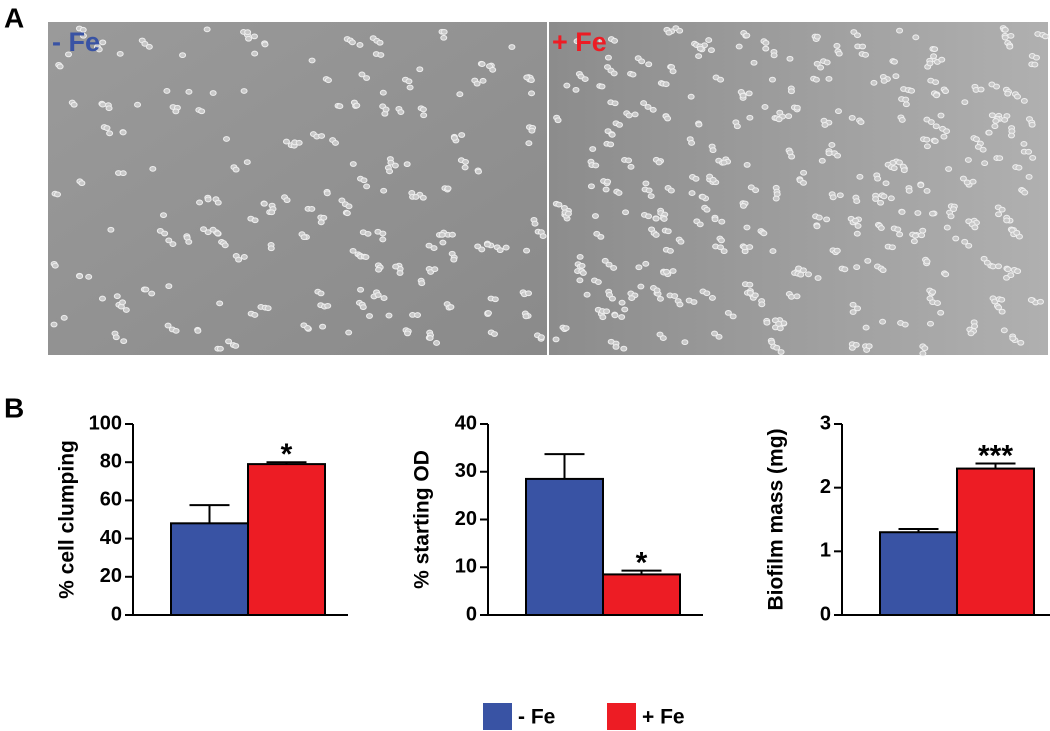 The image size is (1050, 731). I want to click on significance: *, so click(642, 563).